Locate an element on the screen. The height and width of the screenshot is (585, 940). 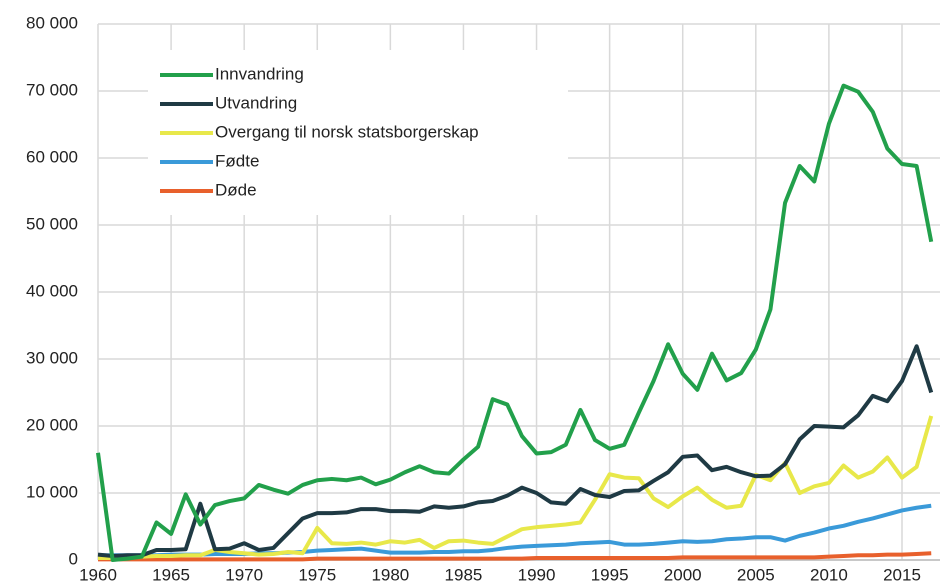
y-tick-label: 20 000 is located at coordinates (52, 424).